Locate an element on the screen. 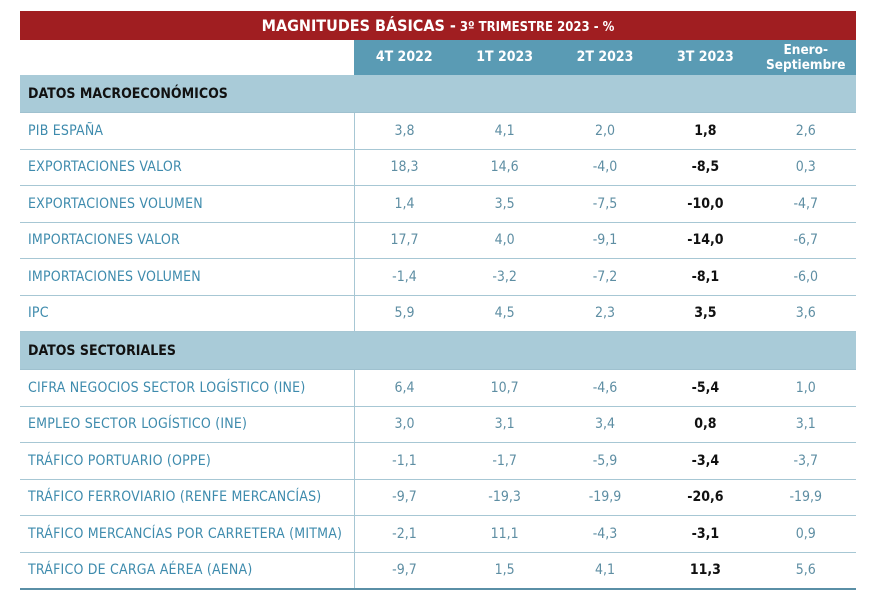 This screenshot has height=597, width=880. value-cell: -6,7 is located at coordinates (805, 240).